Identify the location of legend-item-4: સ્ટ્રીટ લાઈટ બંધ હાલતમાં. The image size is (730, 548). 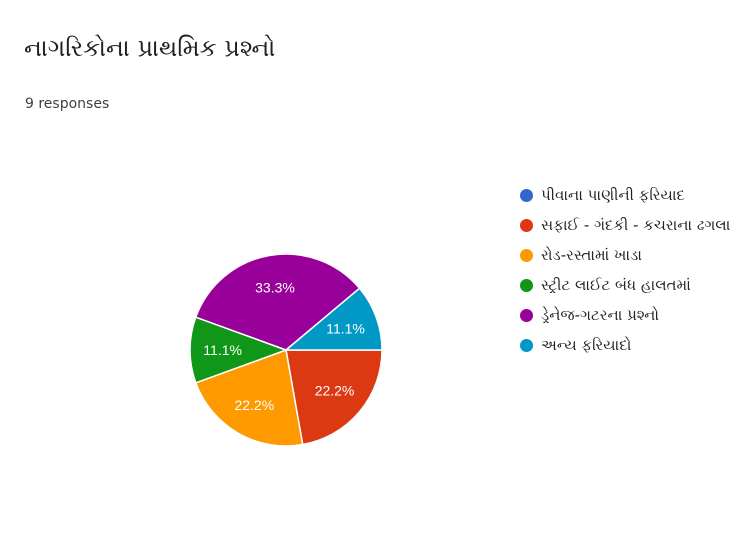
(625, 285).